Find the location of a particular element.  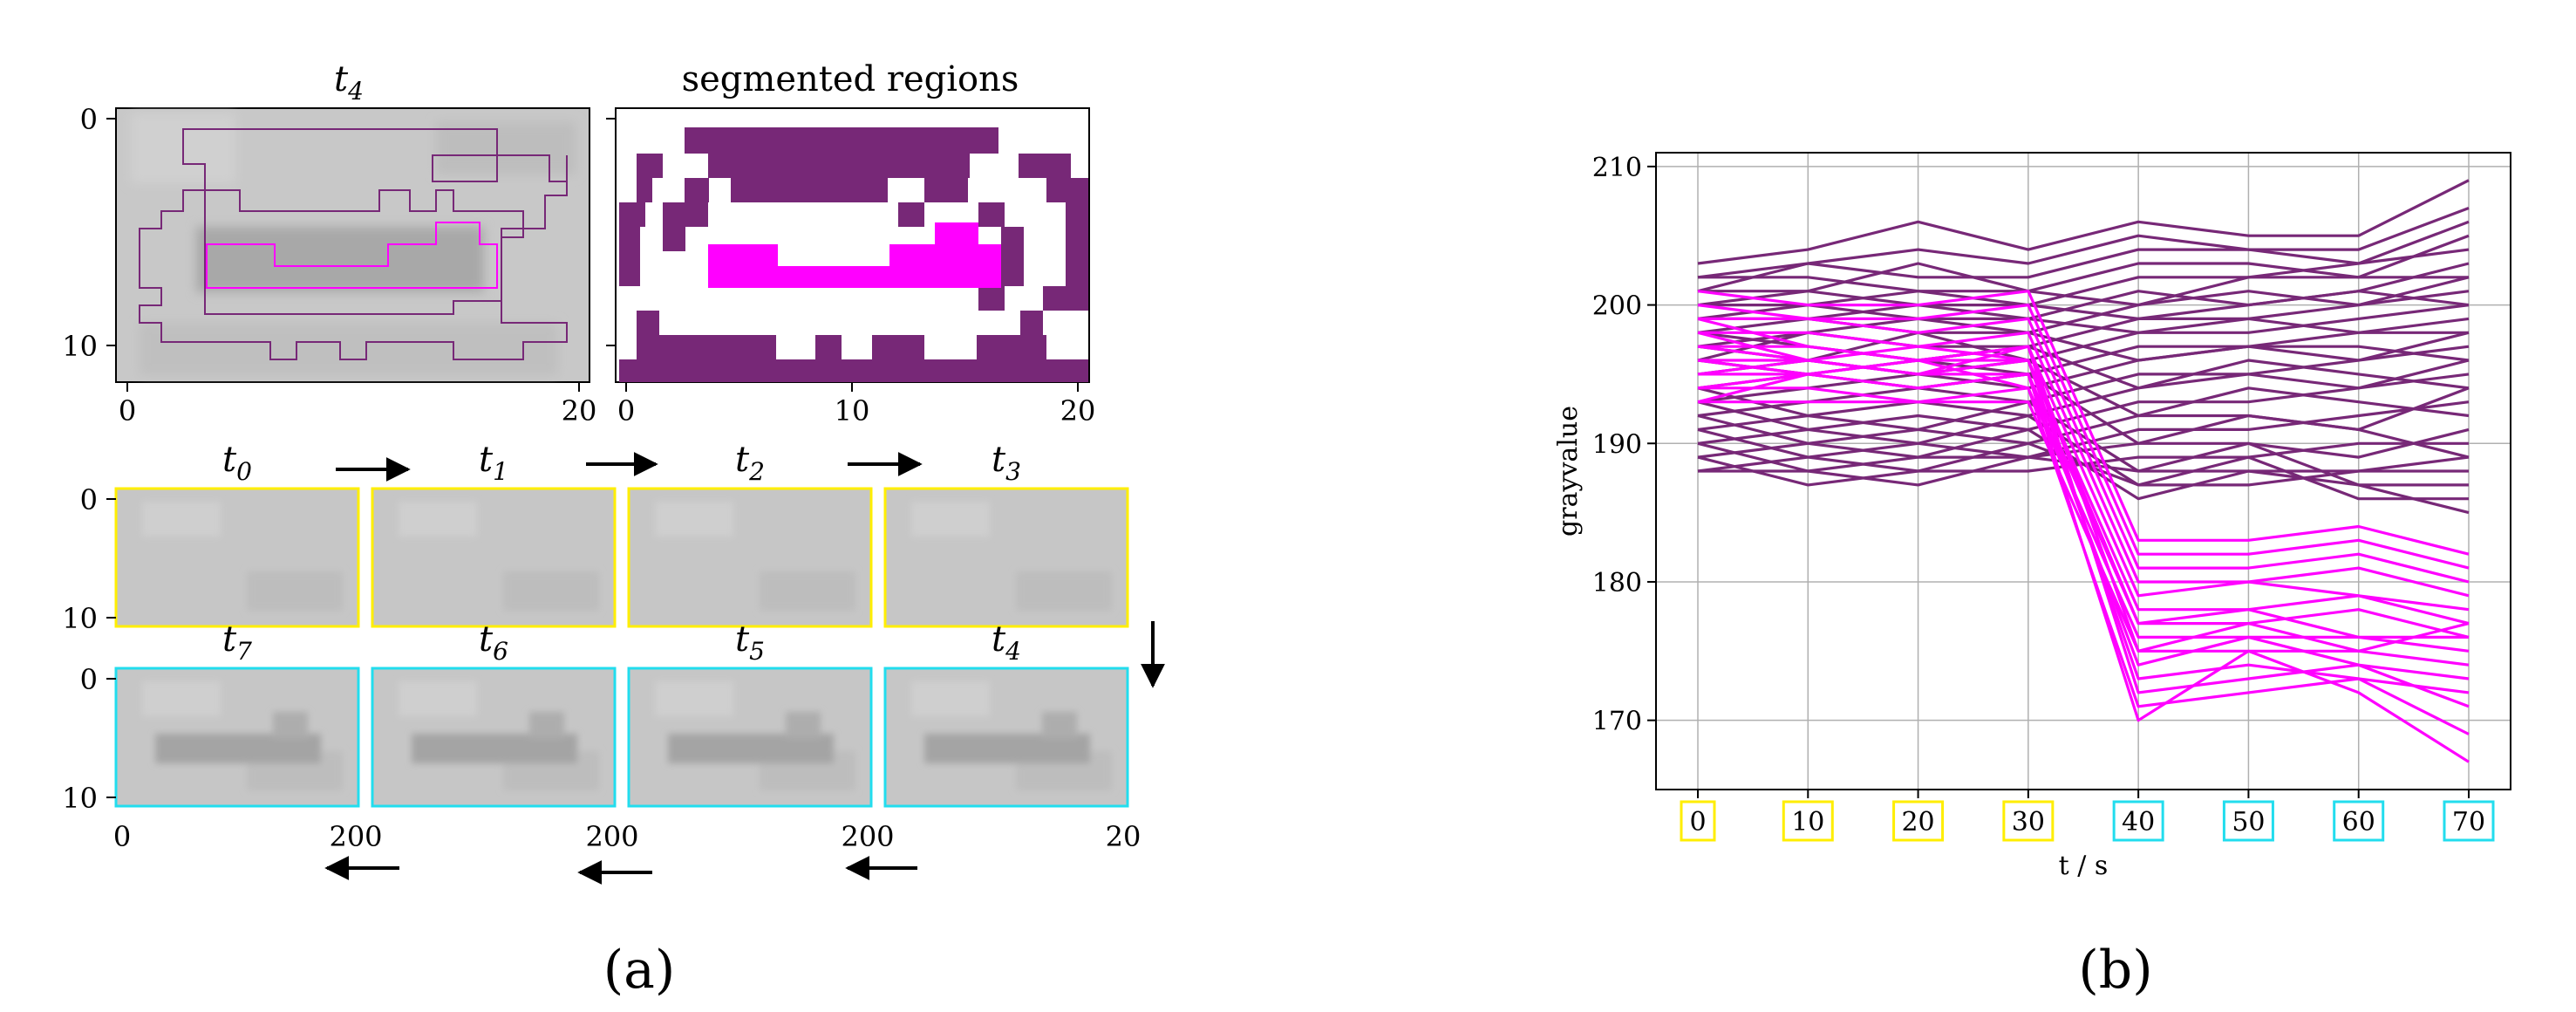

frame-t3: t3 is located at coordinates (1006, 534).